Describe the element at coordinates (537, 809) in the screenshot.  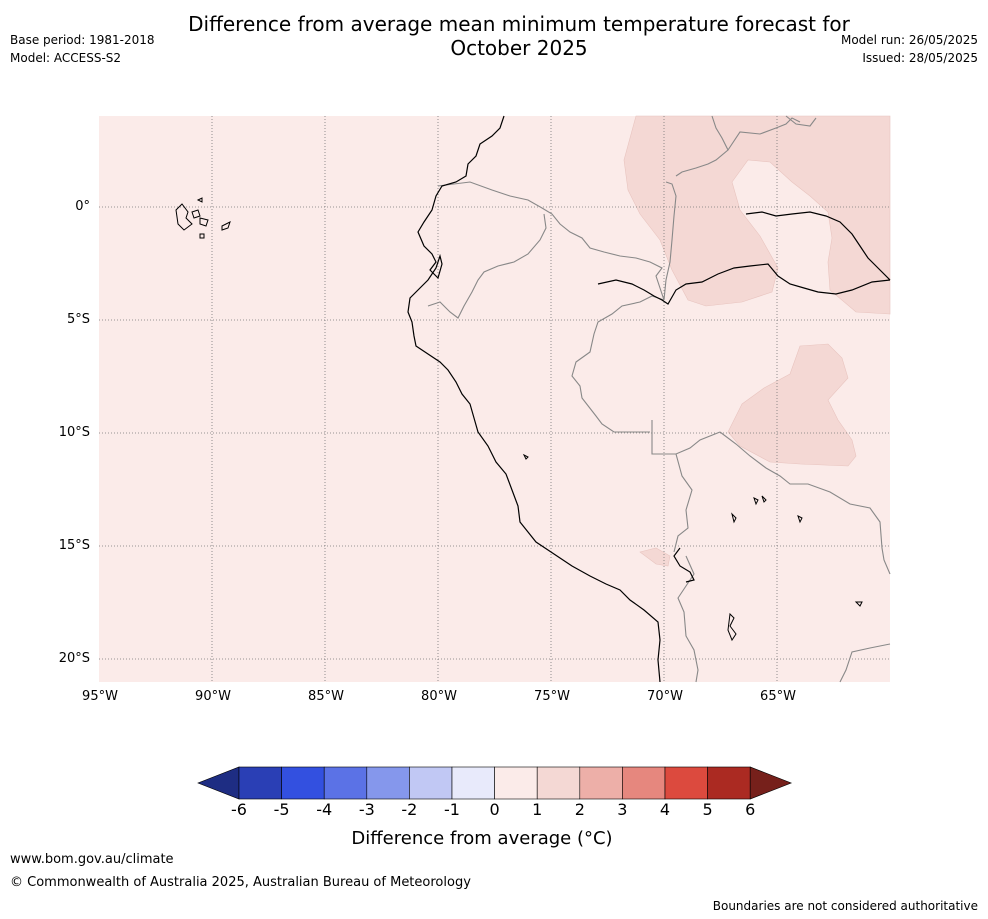
I see `colorbar-tick-label: 1` at that location.